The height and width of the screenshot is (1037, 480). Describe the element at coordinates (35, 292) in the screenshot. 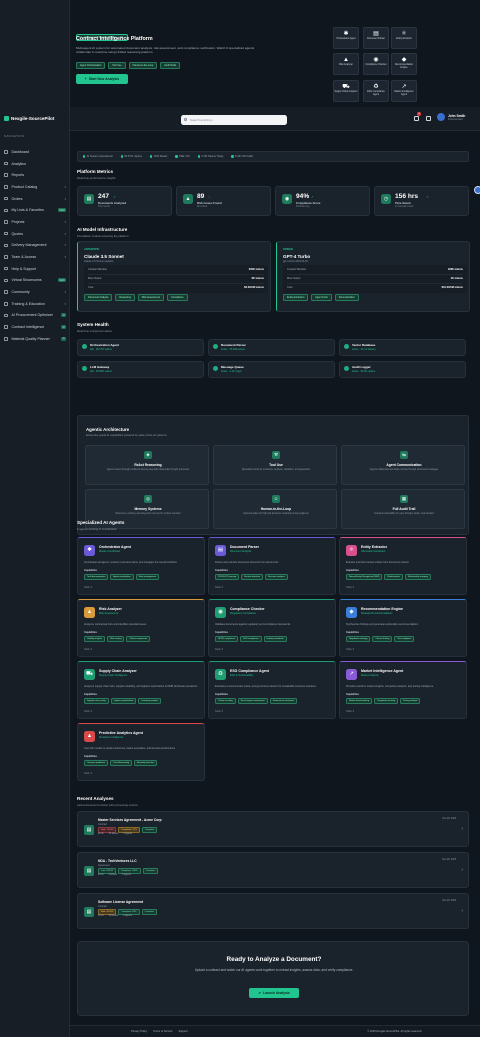

I see `sidebar-item-community: Community ▾` at that location.